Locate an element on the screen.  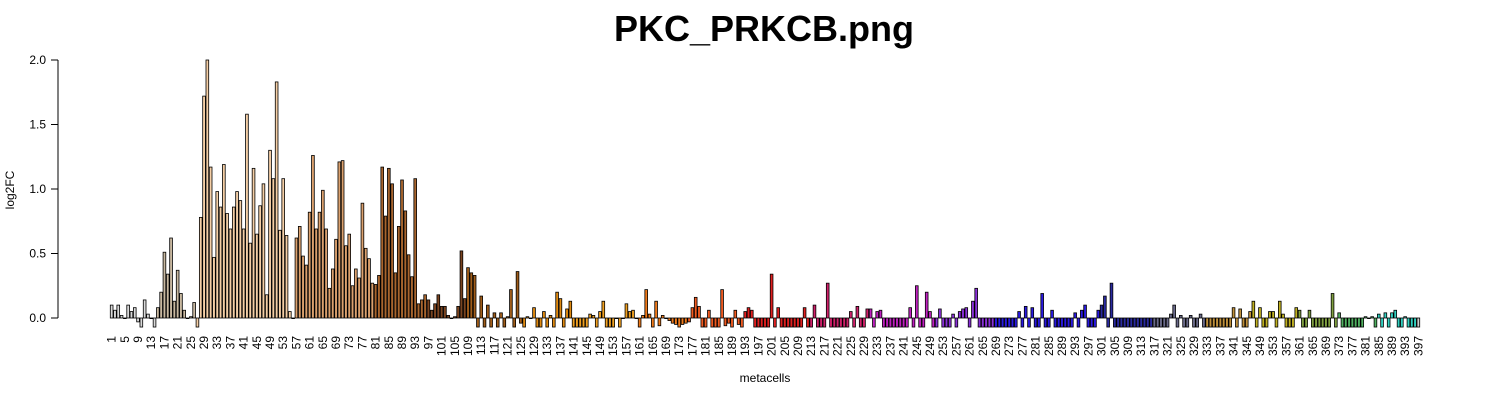
x-tick-label: 45 is located at coordinates (257, 343).